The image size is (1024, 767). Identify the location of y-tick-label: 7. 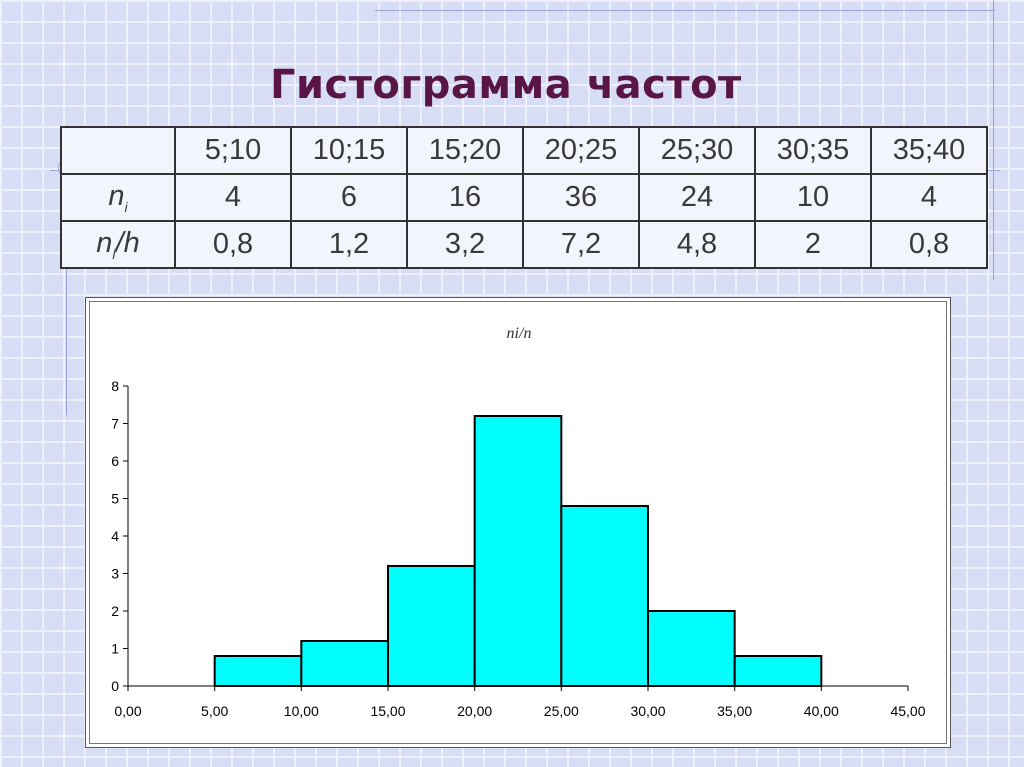
(115, 424).